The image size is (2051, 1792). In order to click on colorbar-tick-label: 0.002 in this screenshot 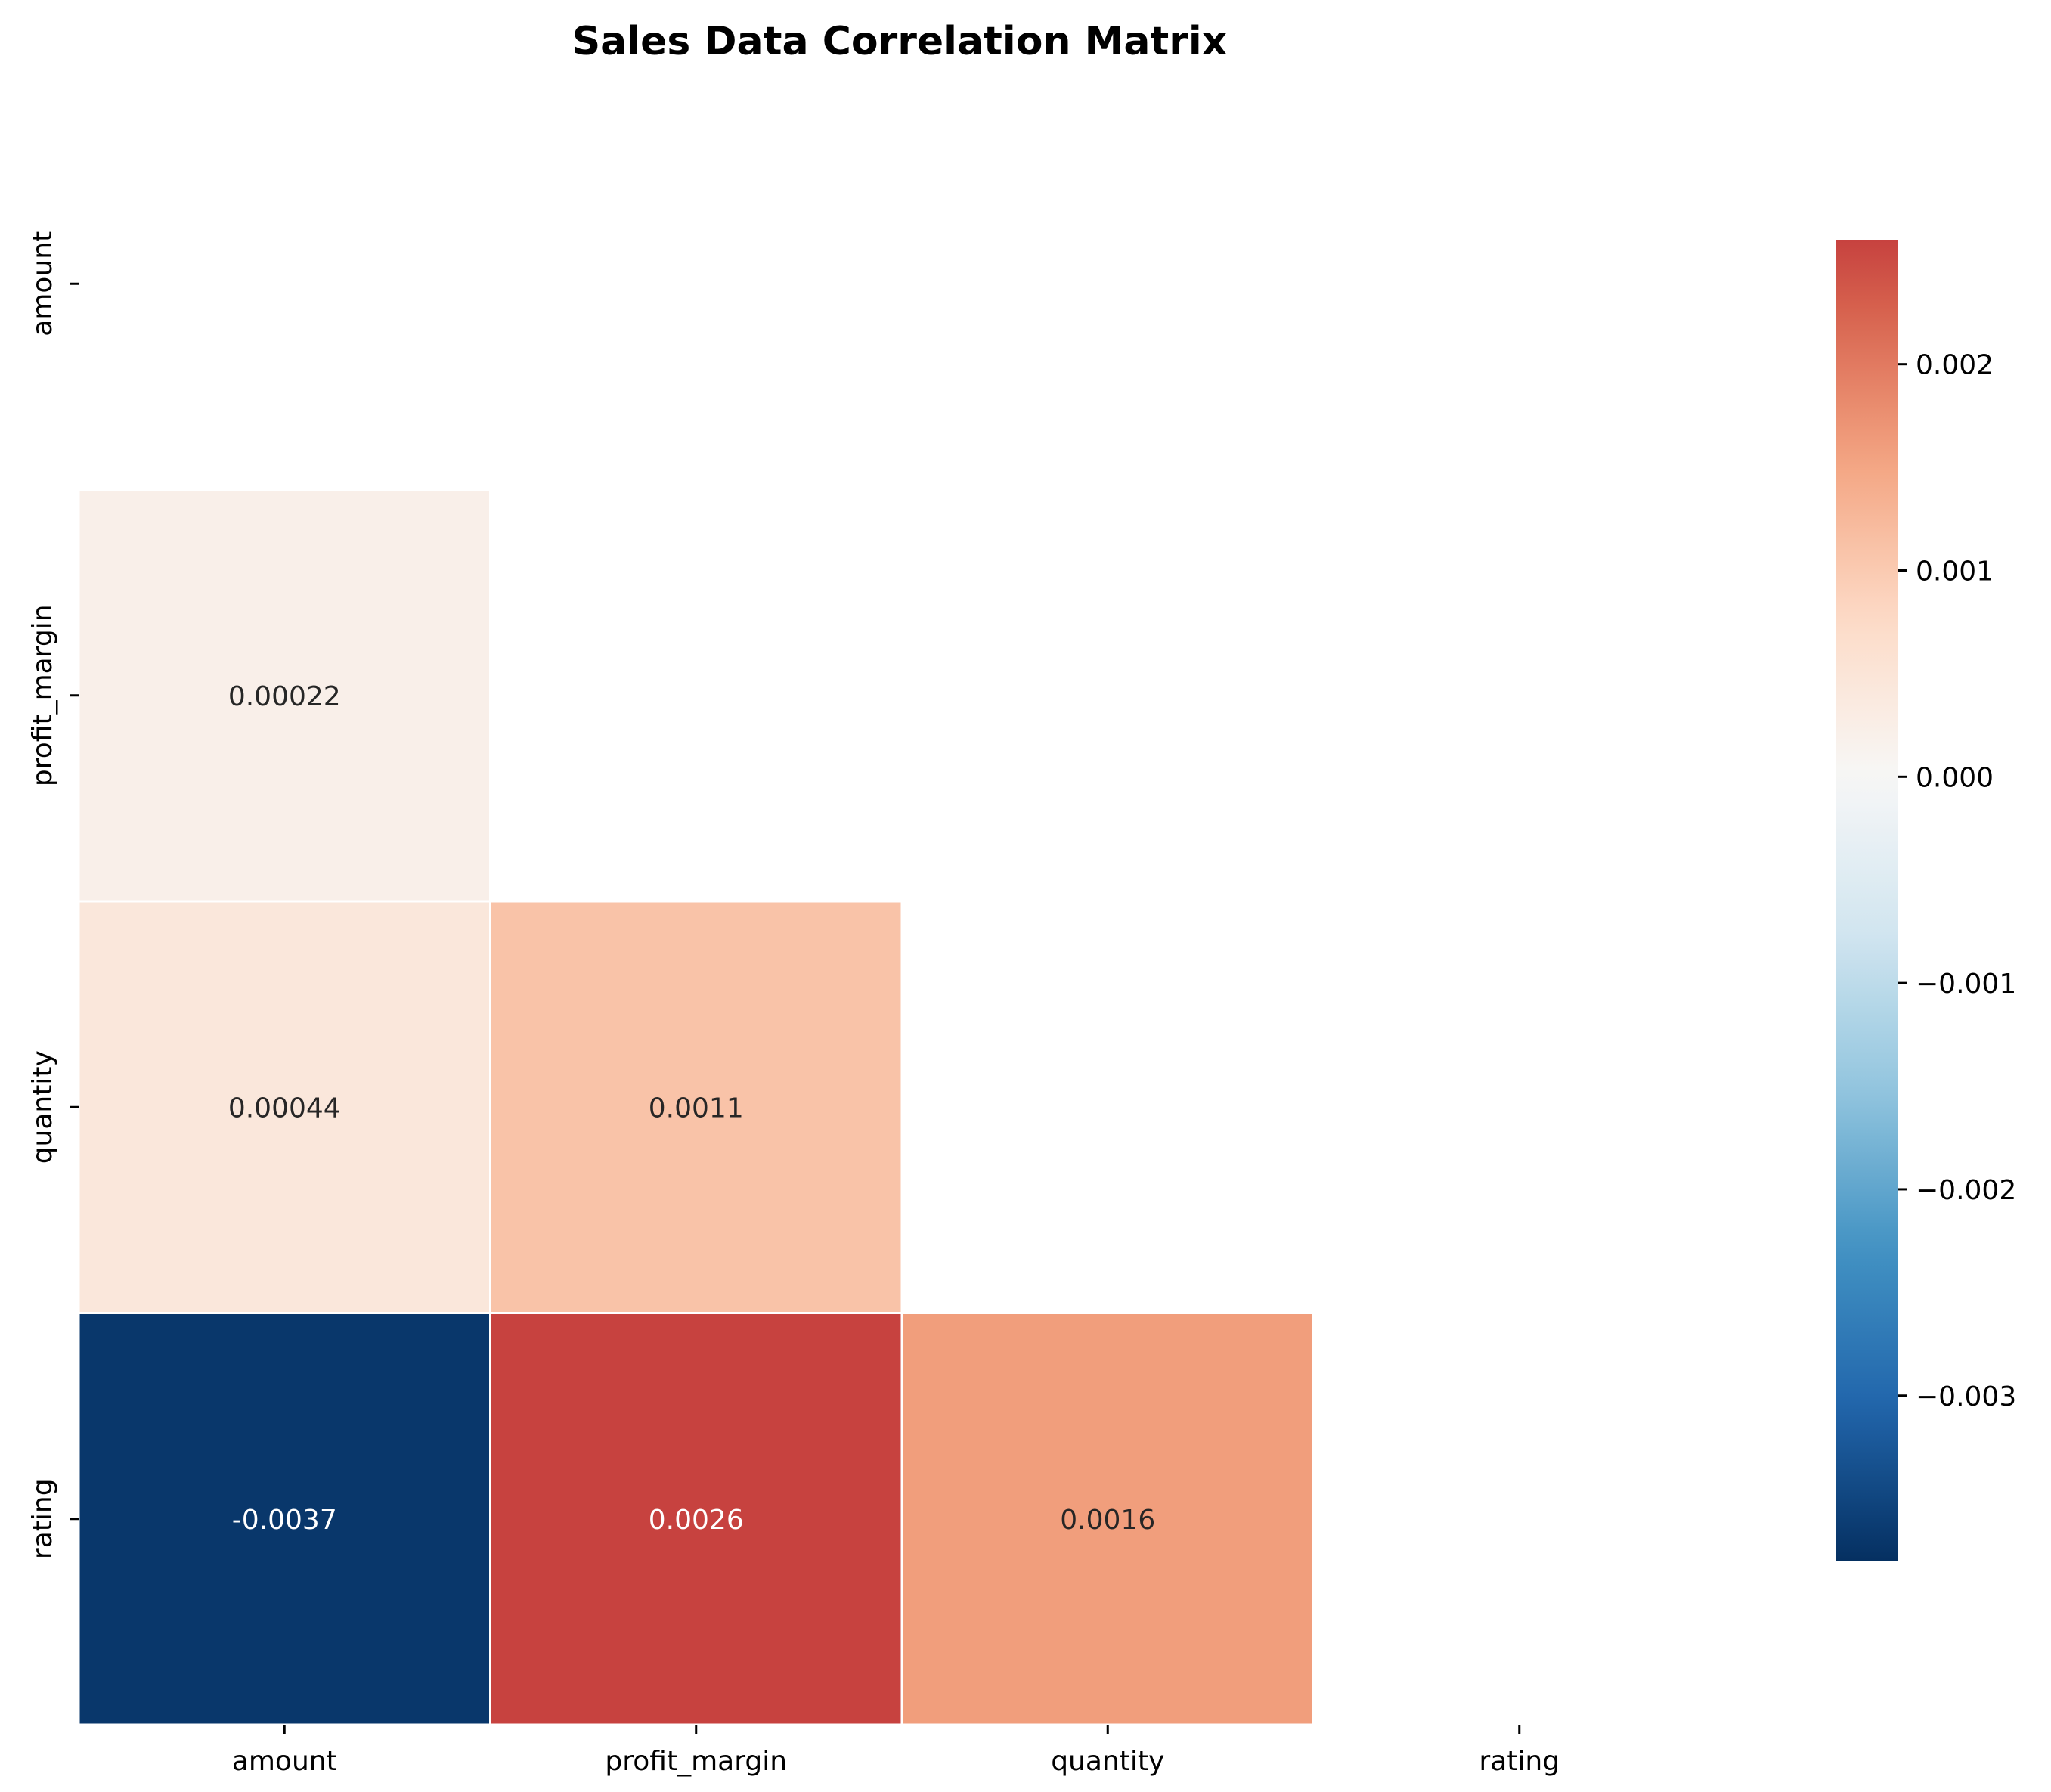, I will do `click(1955, 365)`.